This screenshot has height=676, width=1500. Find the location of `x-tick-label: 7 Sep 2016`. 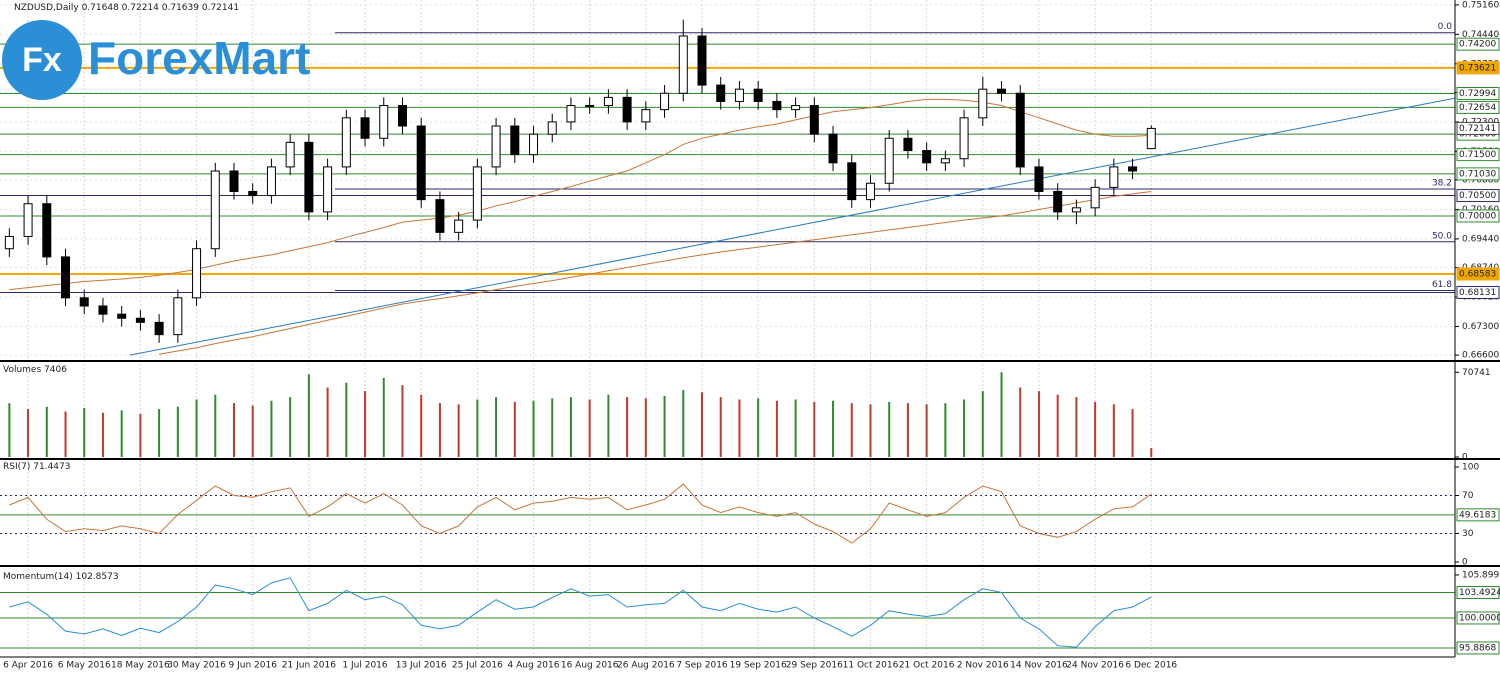

x-tick-label: 7 Sep 2016 is located at coordinates (702, 666).